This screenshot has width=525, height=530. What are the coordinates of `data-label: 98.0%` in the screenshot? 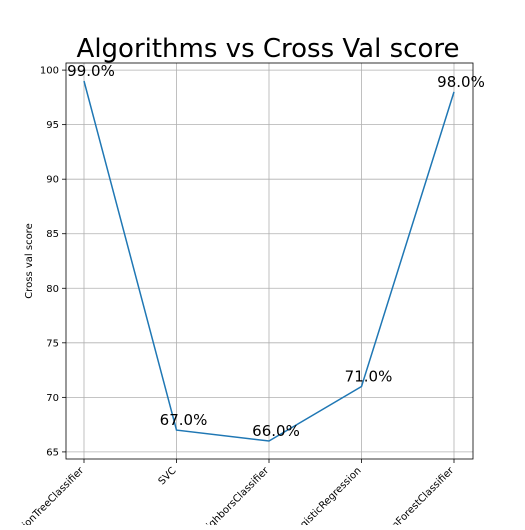 It's located at (461, 82).